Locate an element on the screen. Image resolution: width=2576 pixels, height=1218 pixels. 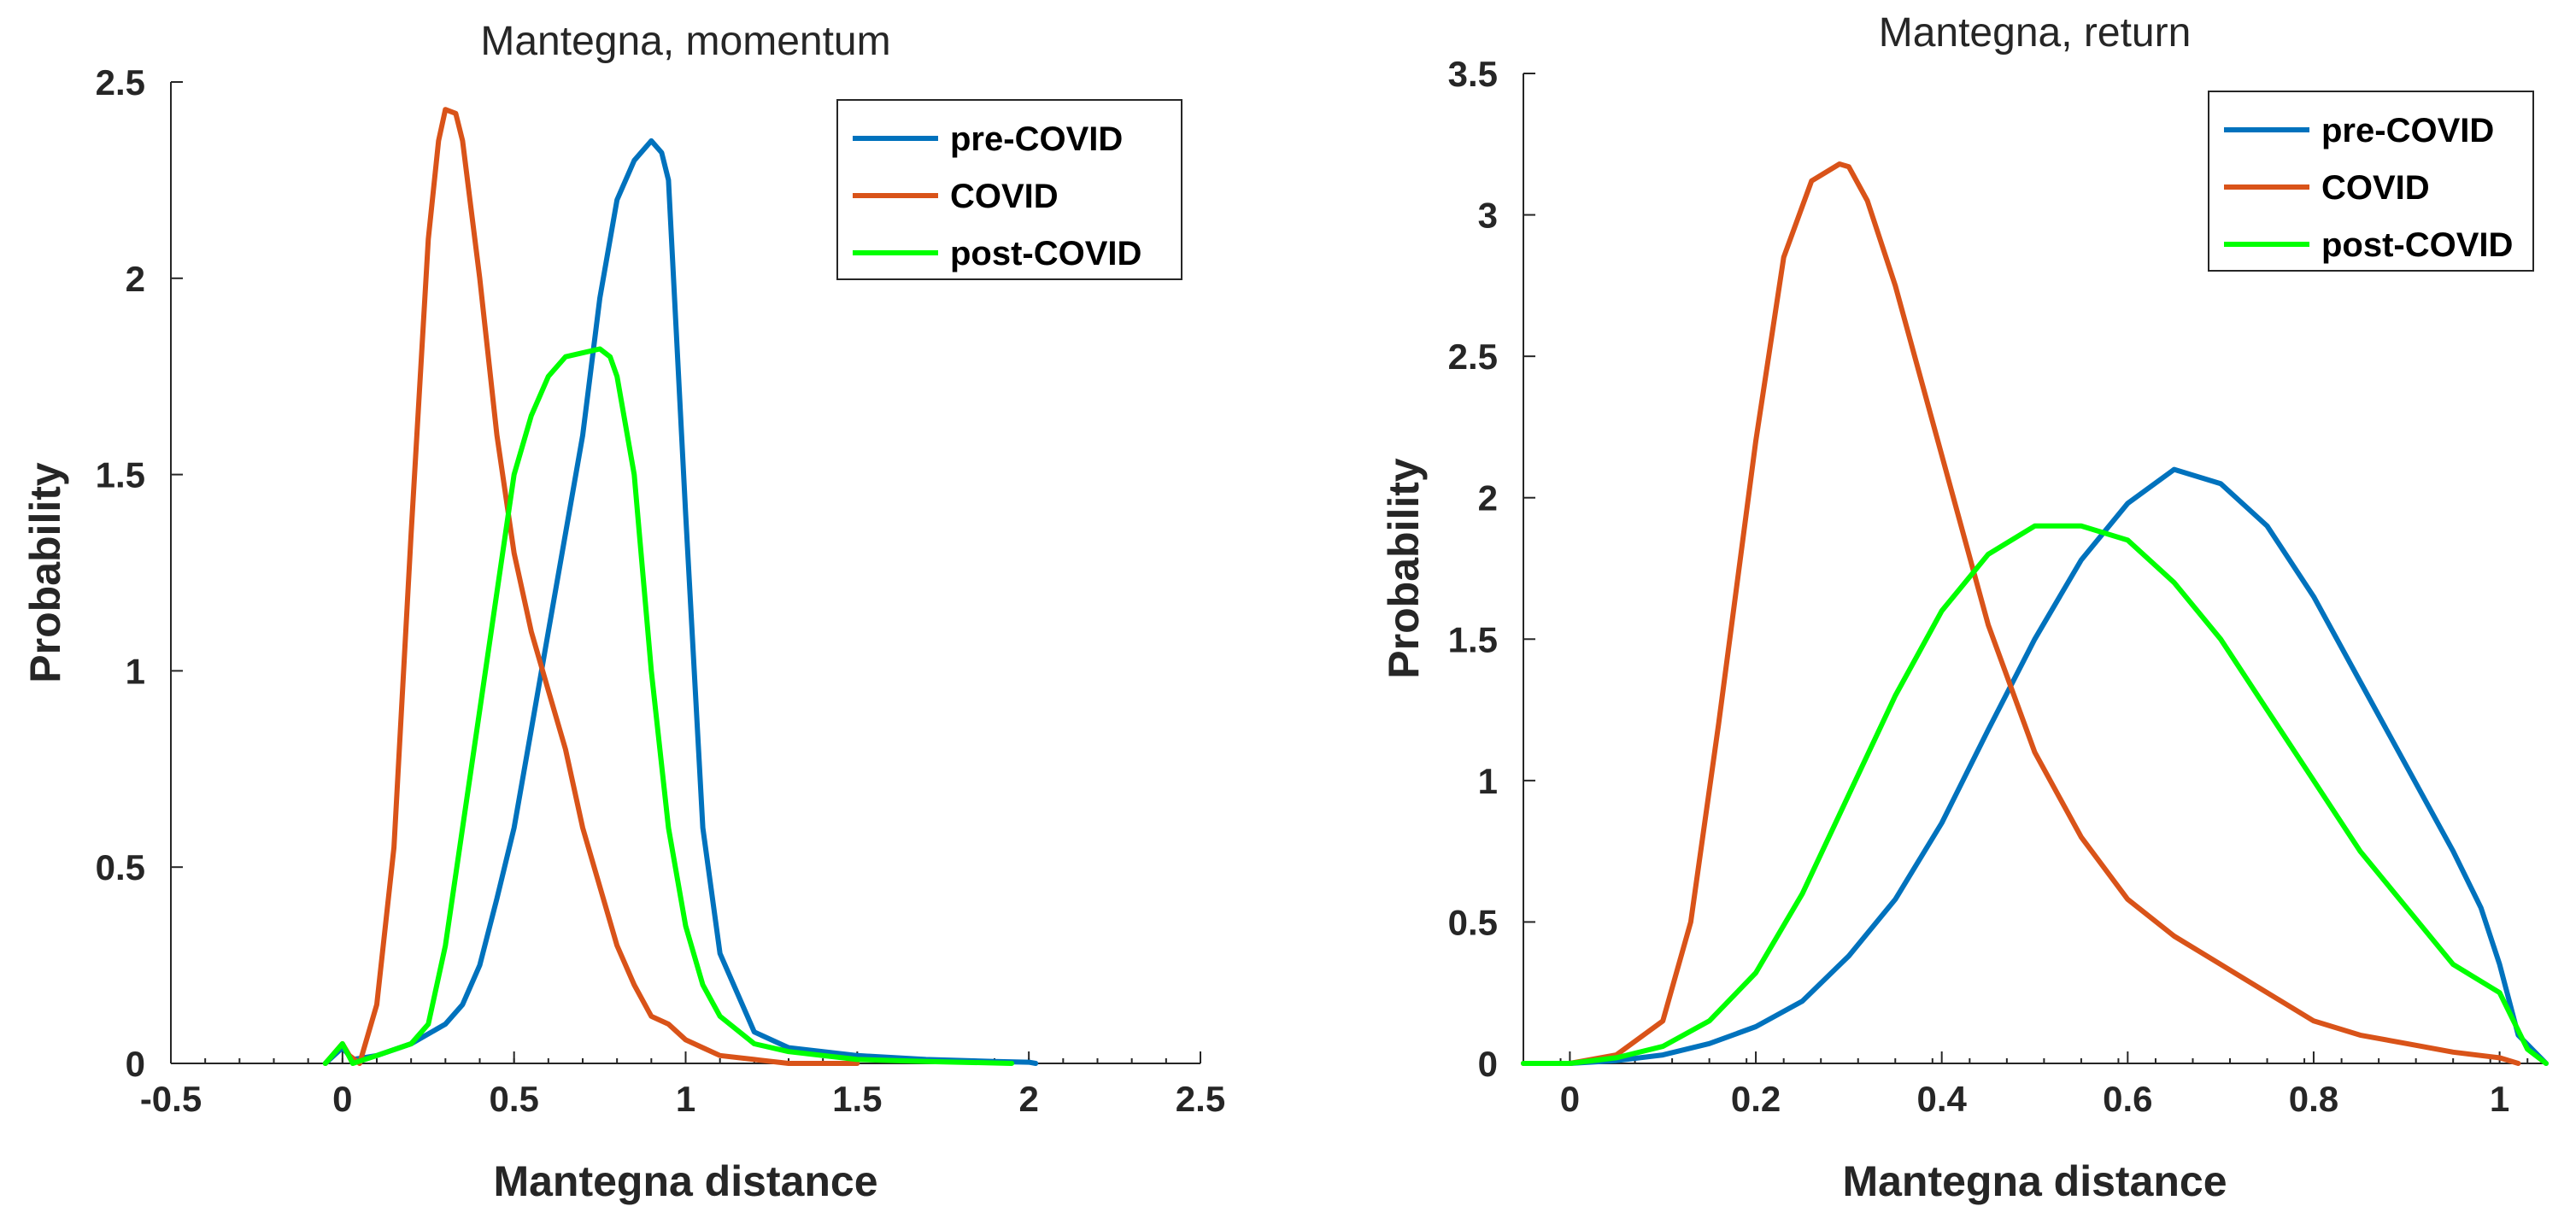
x-tick-label: 0.5 is located at coordinates (513, 1099).